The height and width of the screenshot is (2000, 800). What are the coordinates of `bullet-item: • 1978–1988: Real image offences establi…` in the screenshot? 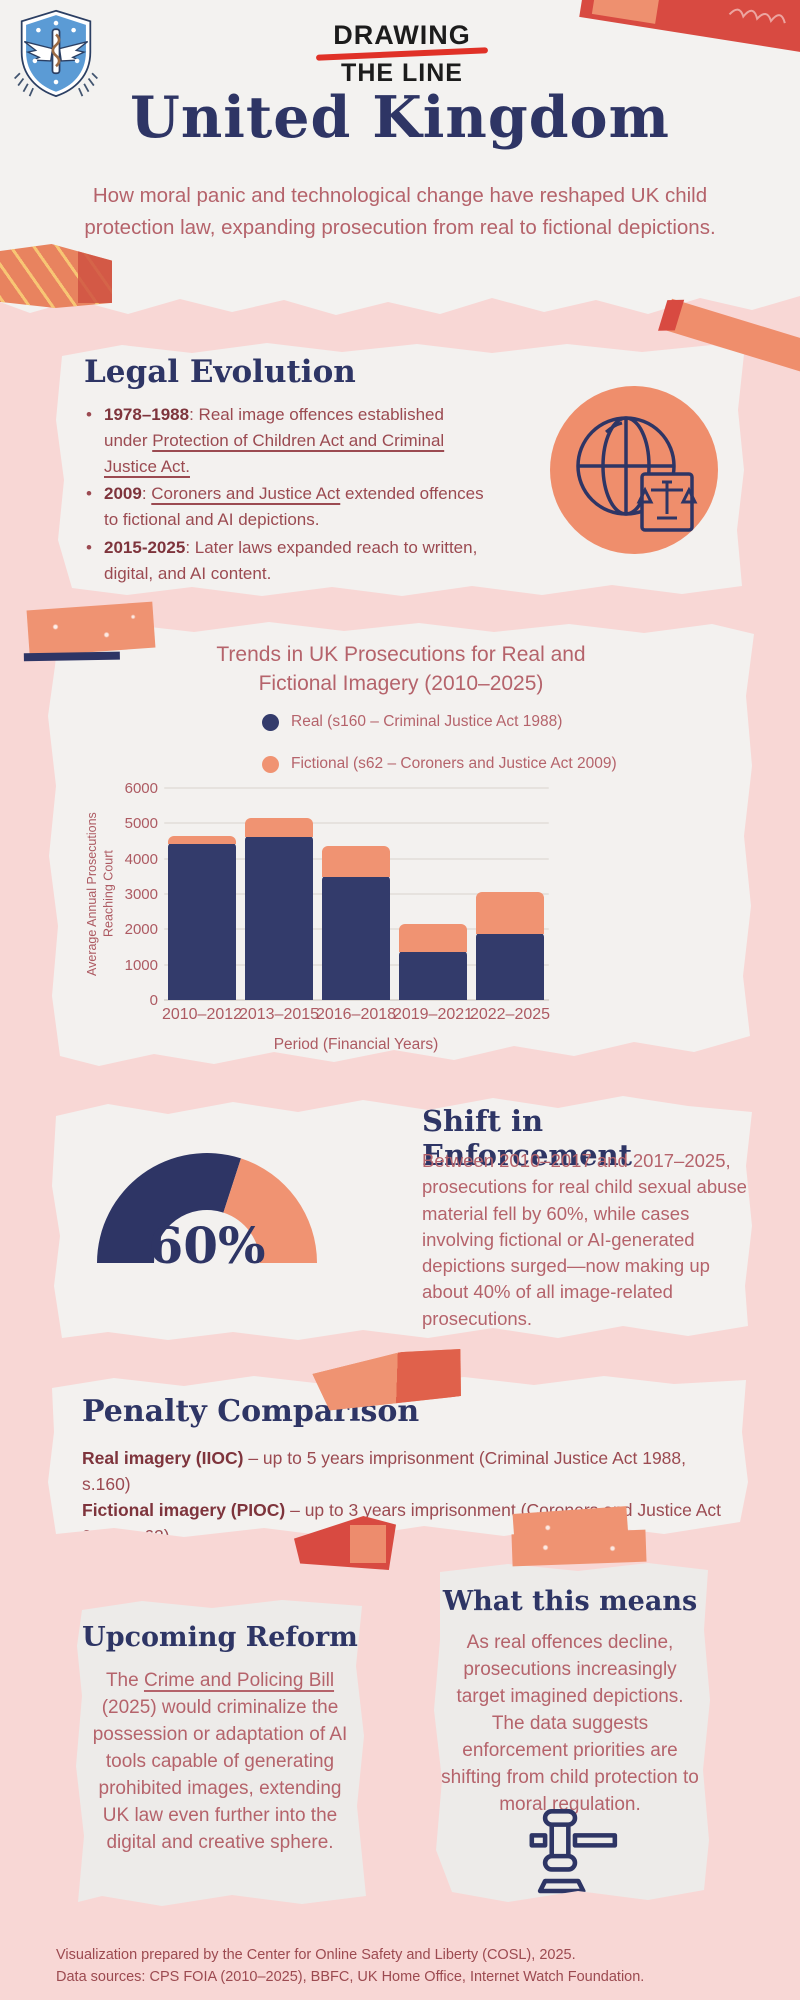 It's located at (286, 440).